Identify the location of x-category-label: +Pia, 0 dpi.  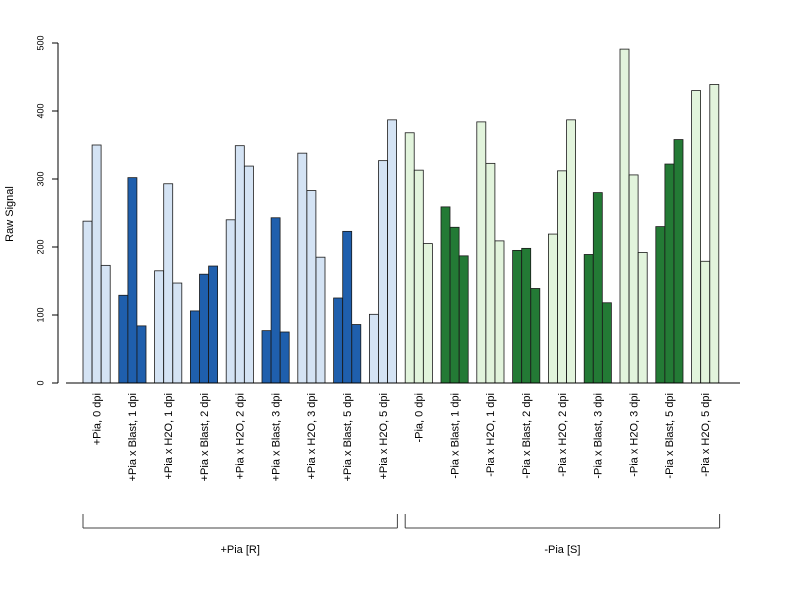
(97, 419).